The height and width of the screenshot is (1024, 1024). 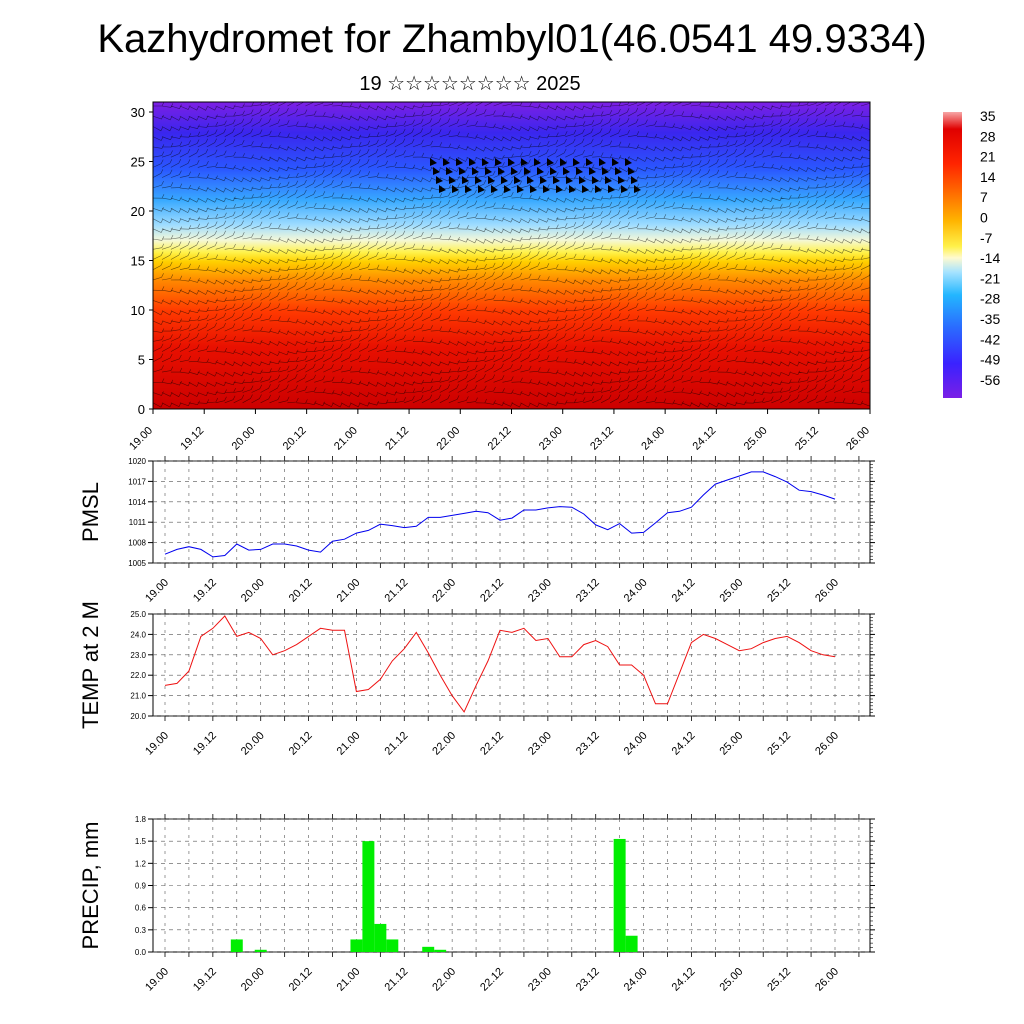 I want to click on y-tick-label: 1008, so click(x=137, y=543).